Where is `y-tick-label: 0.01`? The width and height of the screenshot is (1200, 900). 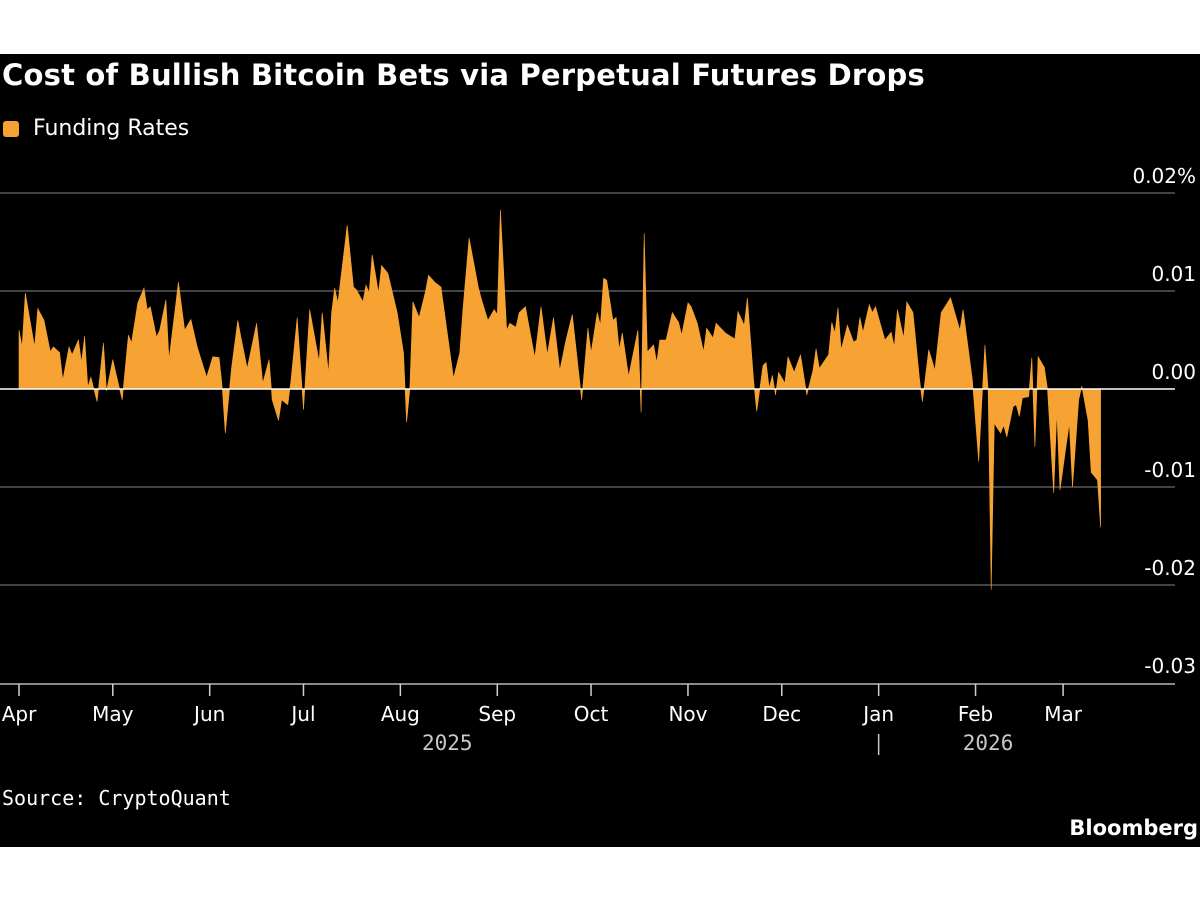 y-tick-label: 0.01 is located at coordinates (1173, 274).